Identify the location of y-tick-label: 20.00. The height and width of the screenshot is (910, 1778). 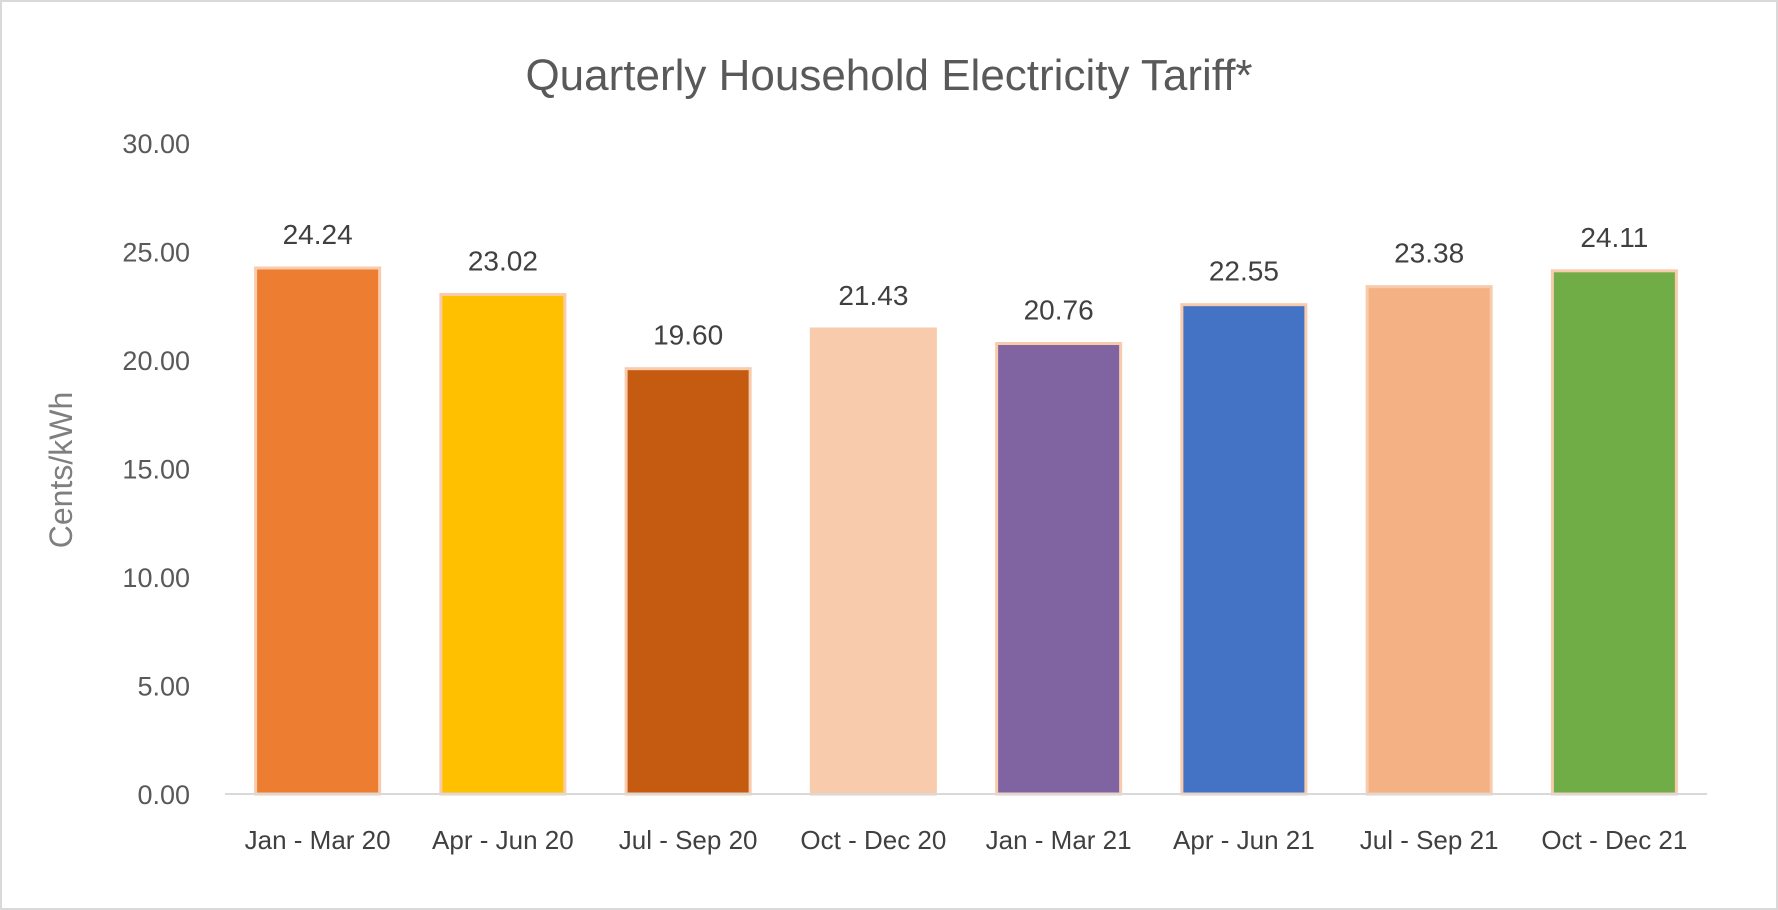
(156, 361).